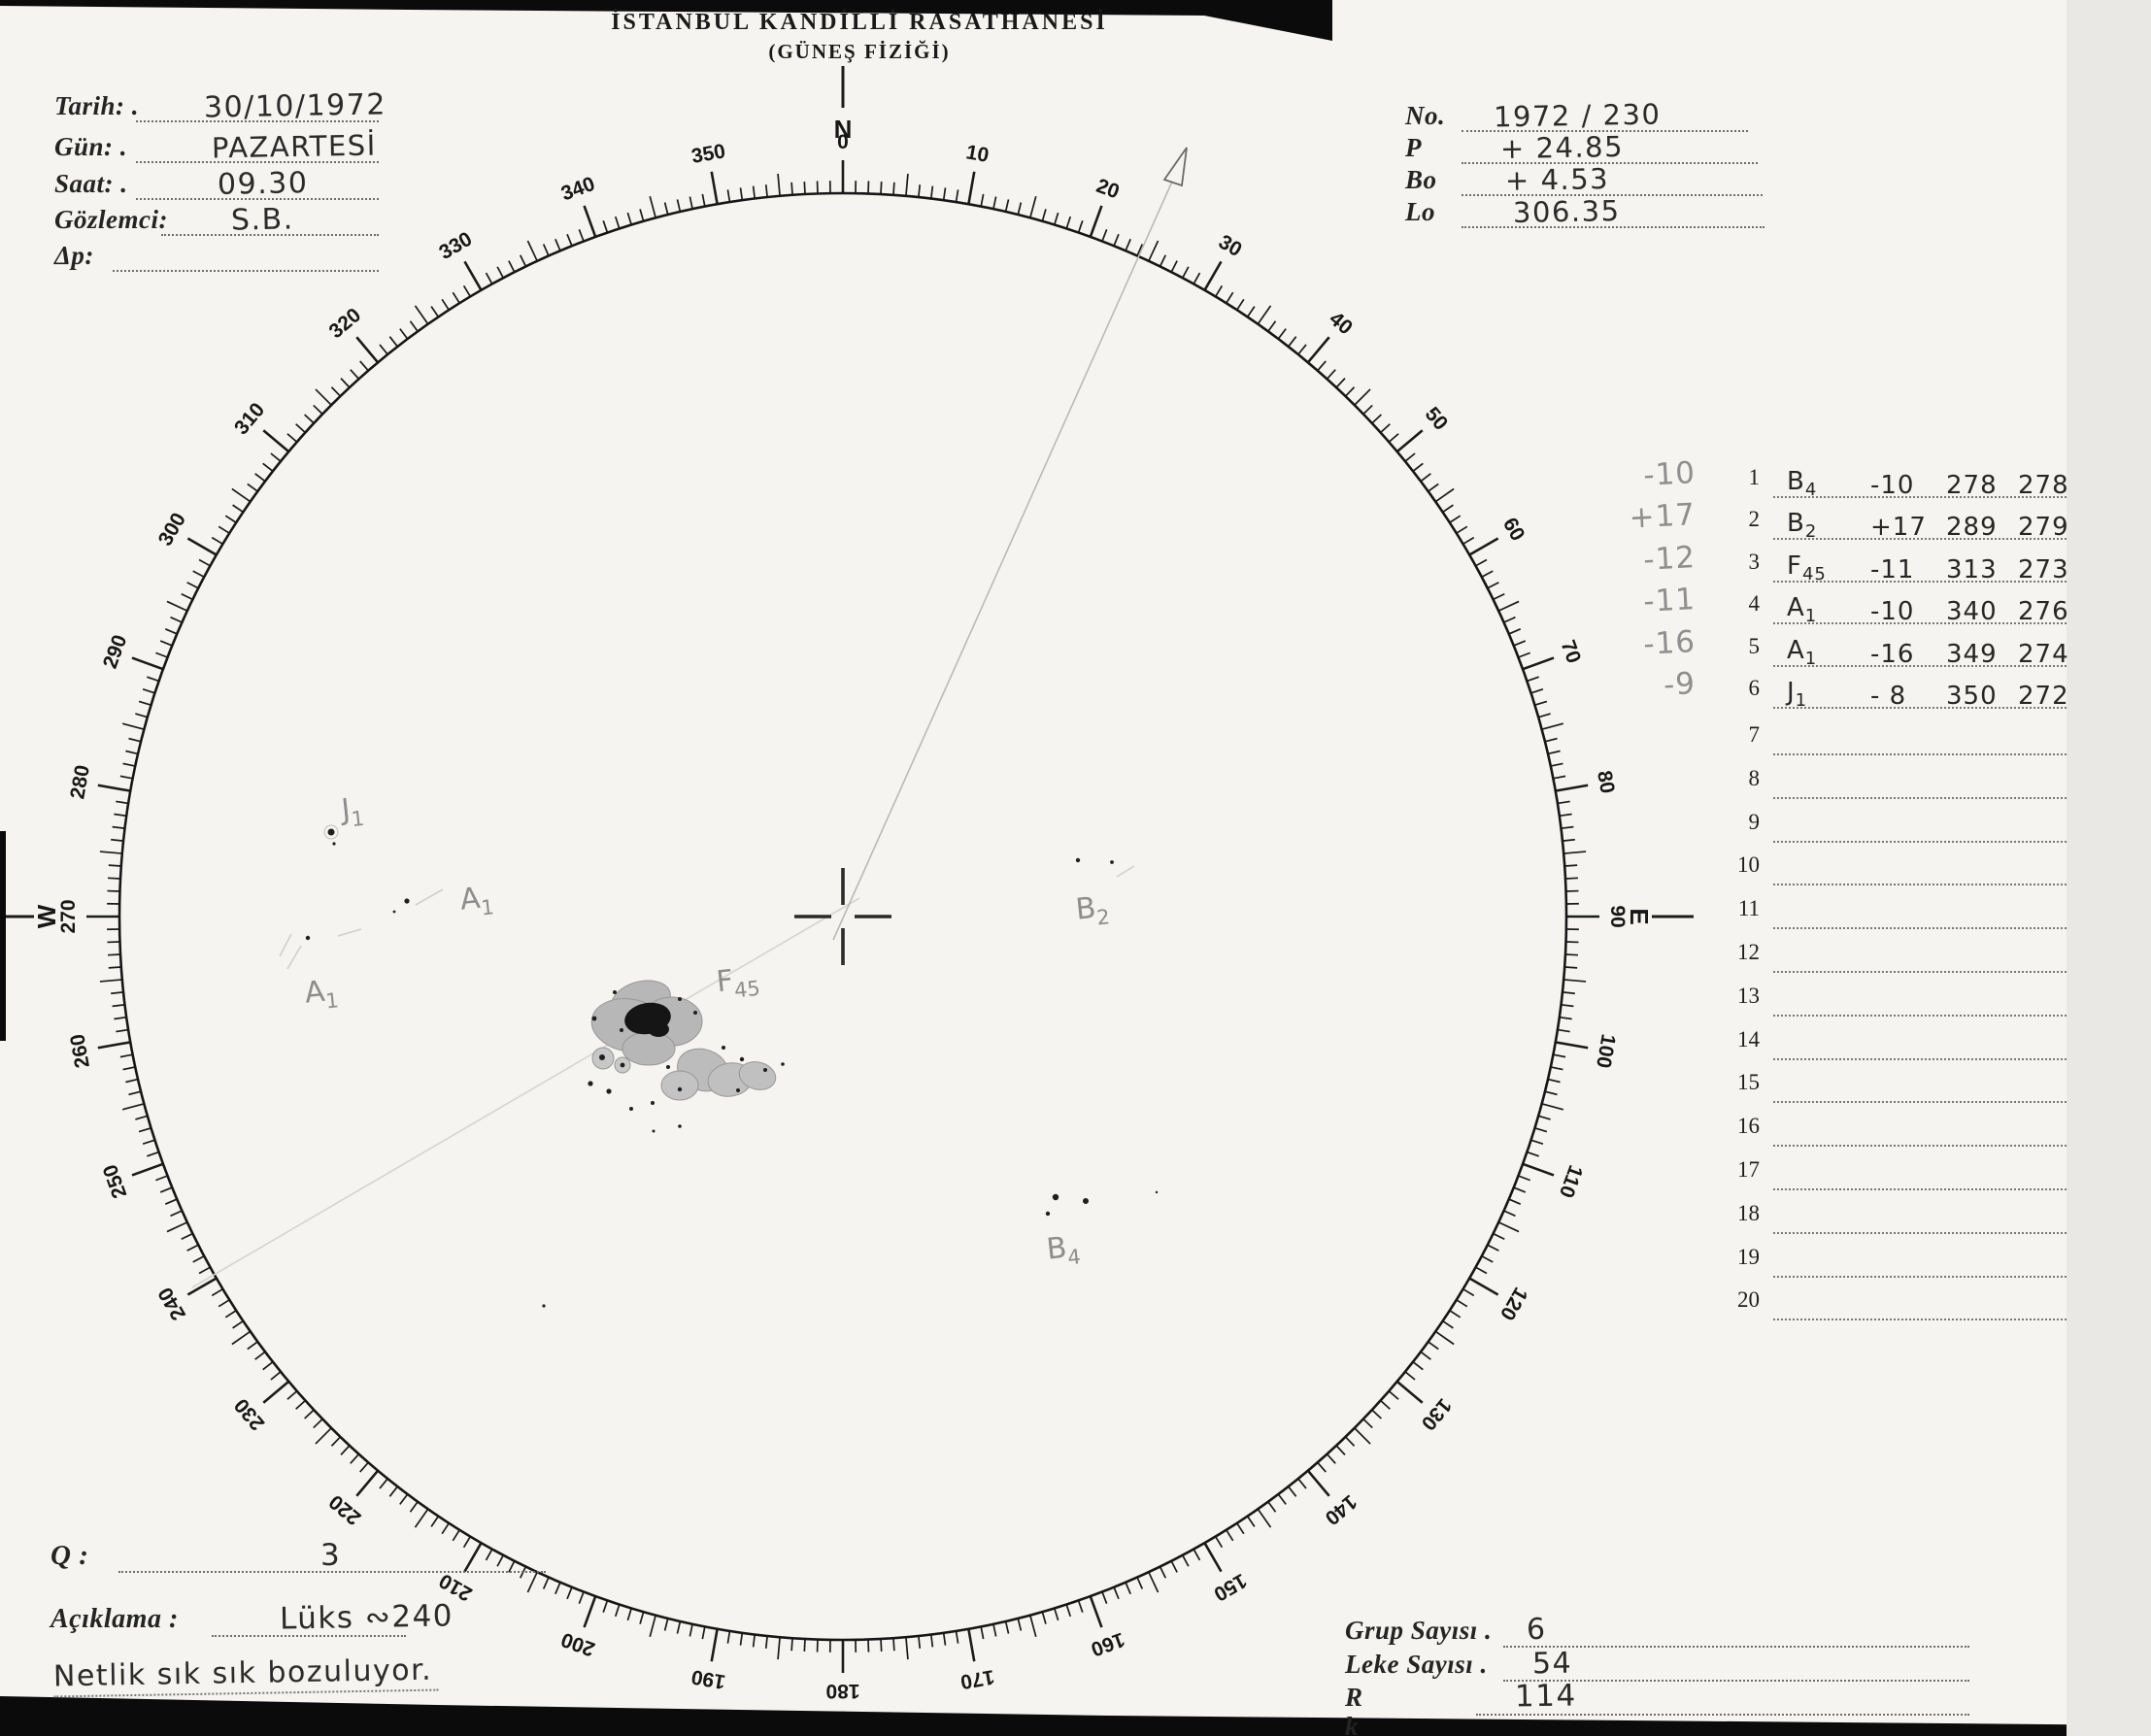 This screenshot has height=1736, width=2151. What do you see at coordinates (1605, 117) in the screenshot?
I see `field-line-no` at bounding box center [1605, 117].